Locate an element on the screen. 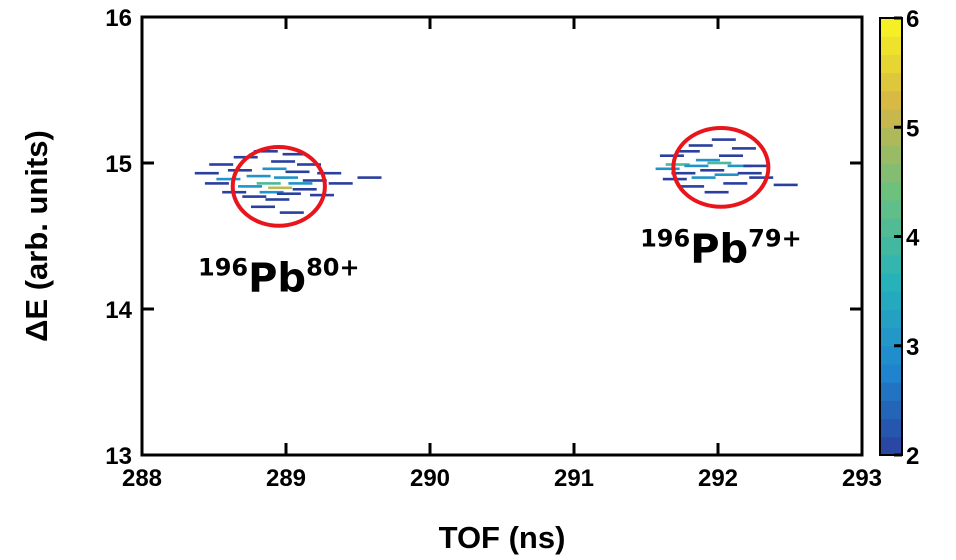  y-tick-label: 15 is located at coordinates (118, 164).